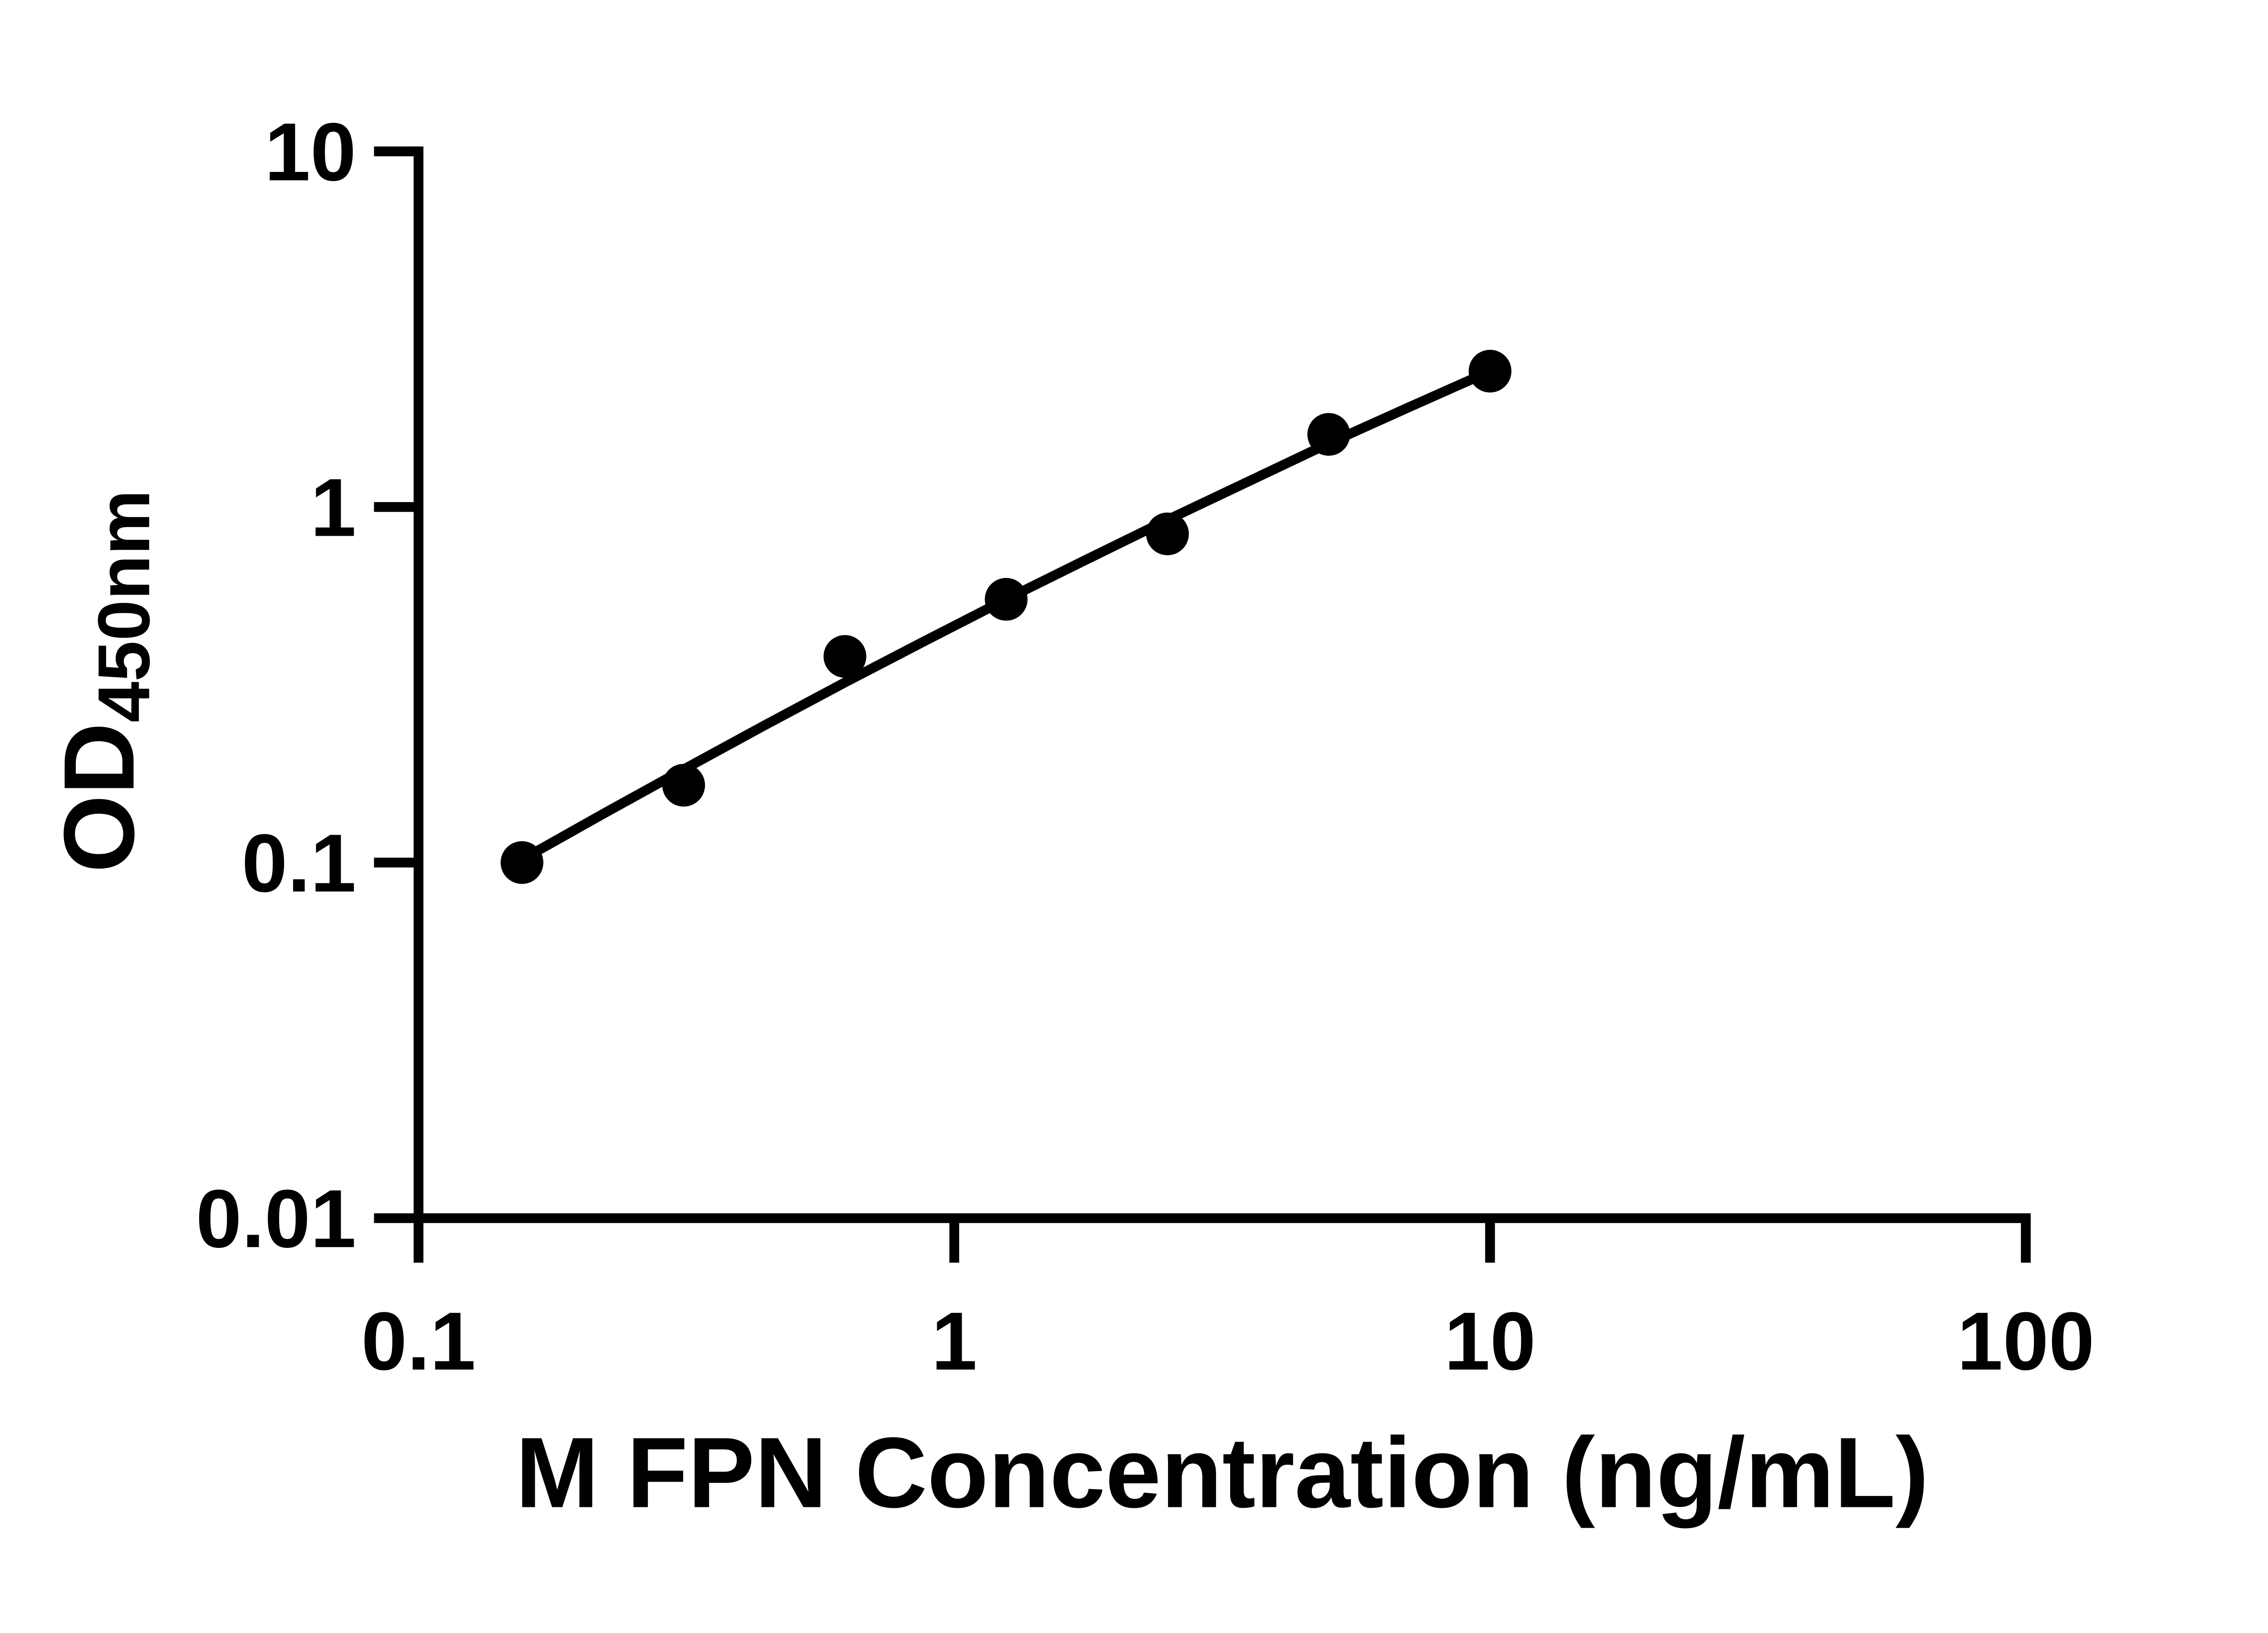 This screenshot has width=2268, height=1633. What do you see at coordinates (2026, 1341) in the screenshot?
I see `x-tick-label: 100` at bounding box center [2026, 1341].